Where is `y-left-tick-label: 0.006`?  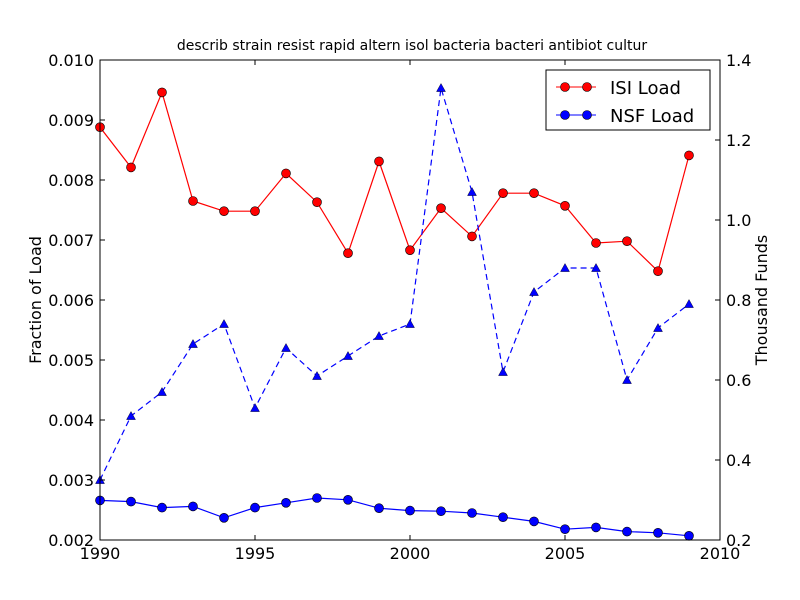
y-left-tick-label: 0.006 is located at coordinates (71, 300).